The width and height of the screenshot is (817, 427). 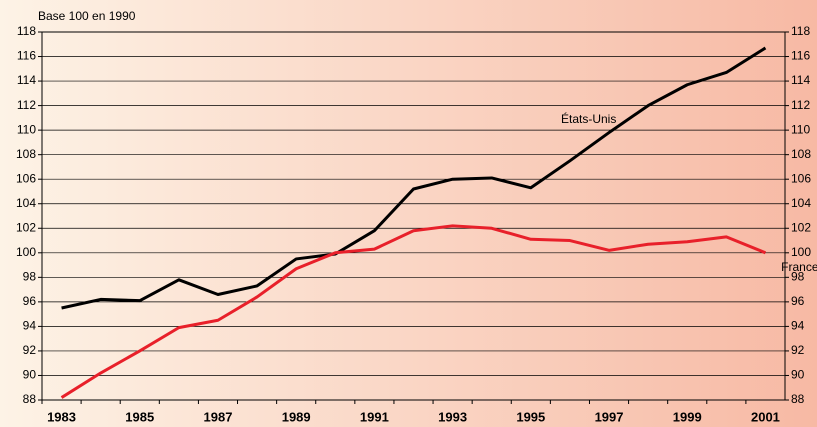 I want to click on x-tick-label: 1991, so click(x=374, y=416).